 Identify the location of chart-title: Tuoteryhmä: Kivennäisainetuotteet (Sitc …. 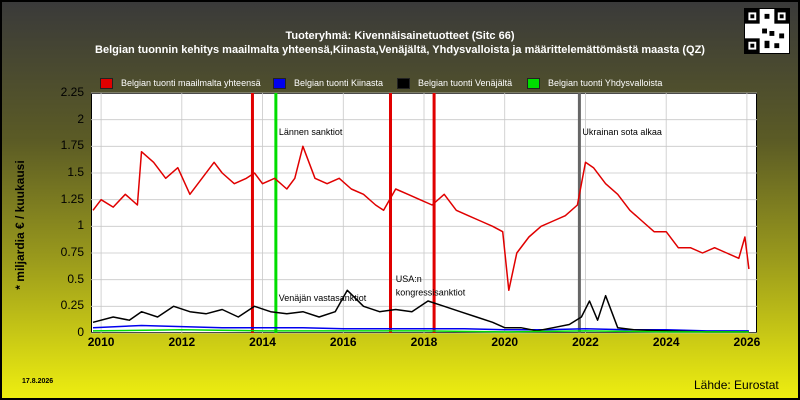
(400, 36).